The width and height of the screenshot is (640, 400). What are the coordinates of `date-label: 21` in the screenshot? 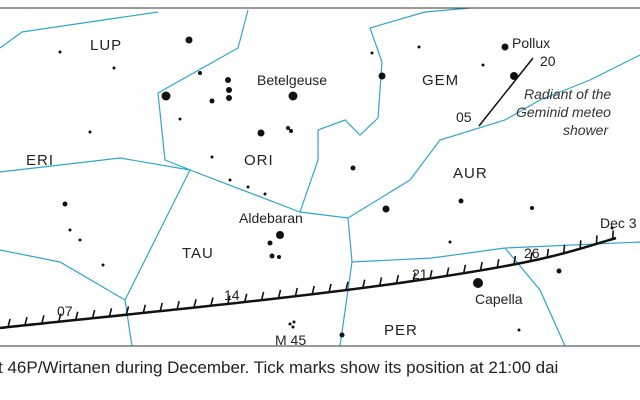 It's located at (420, 274).